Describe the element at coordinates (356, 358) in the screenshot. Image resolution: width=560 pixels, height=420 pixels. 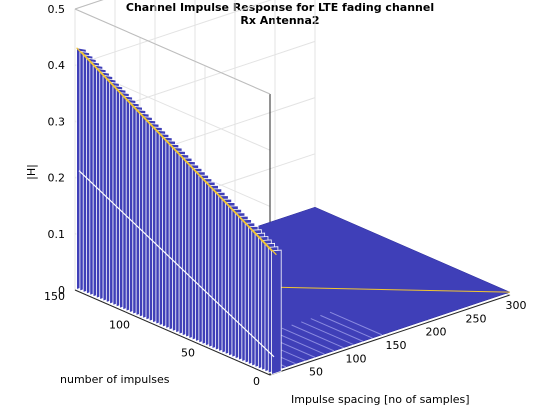
I see `x-tick-label: 100` at that location.